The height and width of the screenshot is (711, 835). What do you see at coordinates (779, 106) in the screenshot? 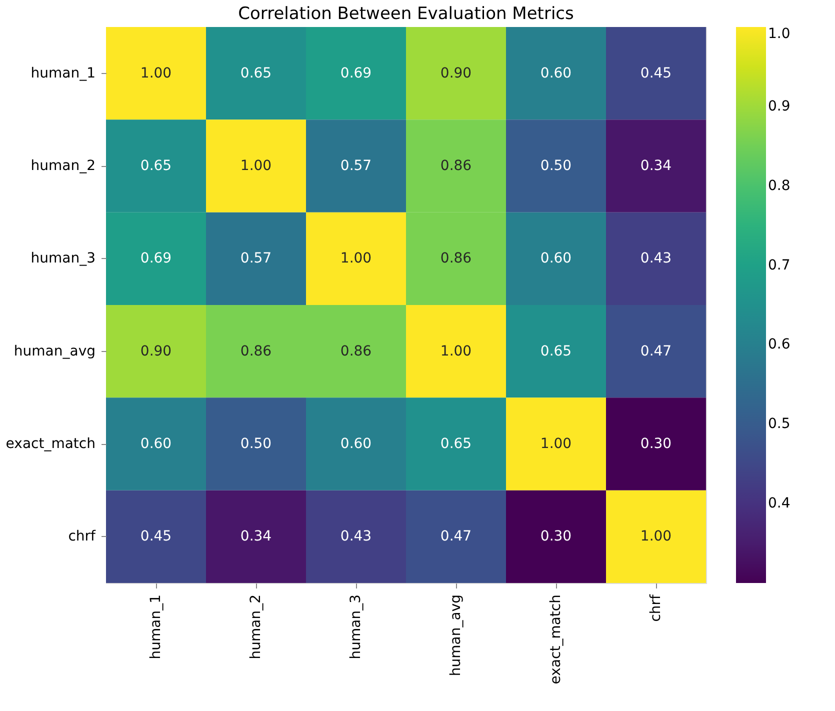
I see `color-bar-label: 0.9` at bounding box center [779, 106].